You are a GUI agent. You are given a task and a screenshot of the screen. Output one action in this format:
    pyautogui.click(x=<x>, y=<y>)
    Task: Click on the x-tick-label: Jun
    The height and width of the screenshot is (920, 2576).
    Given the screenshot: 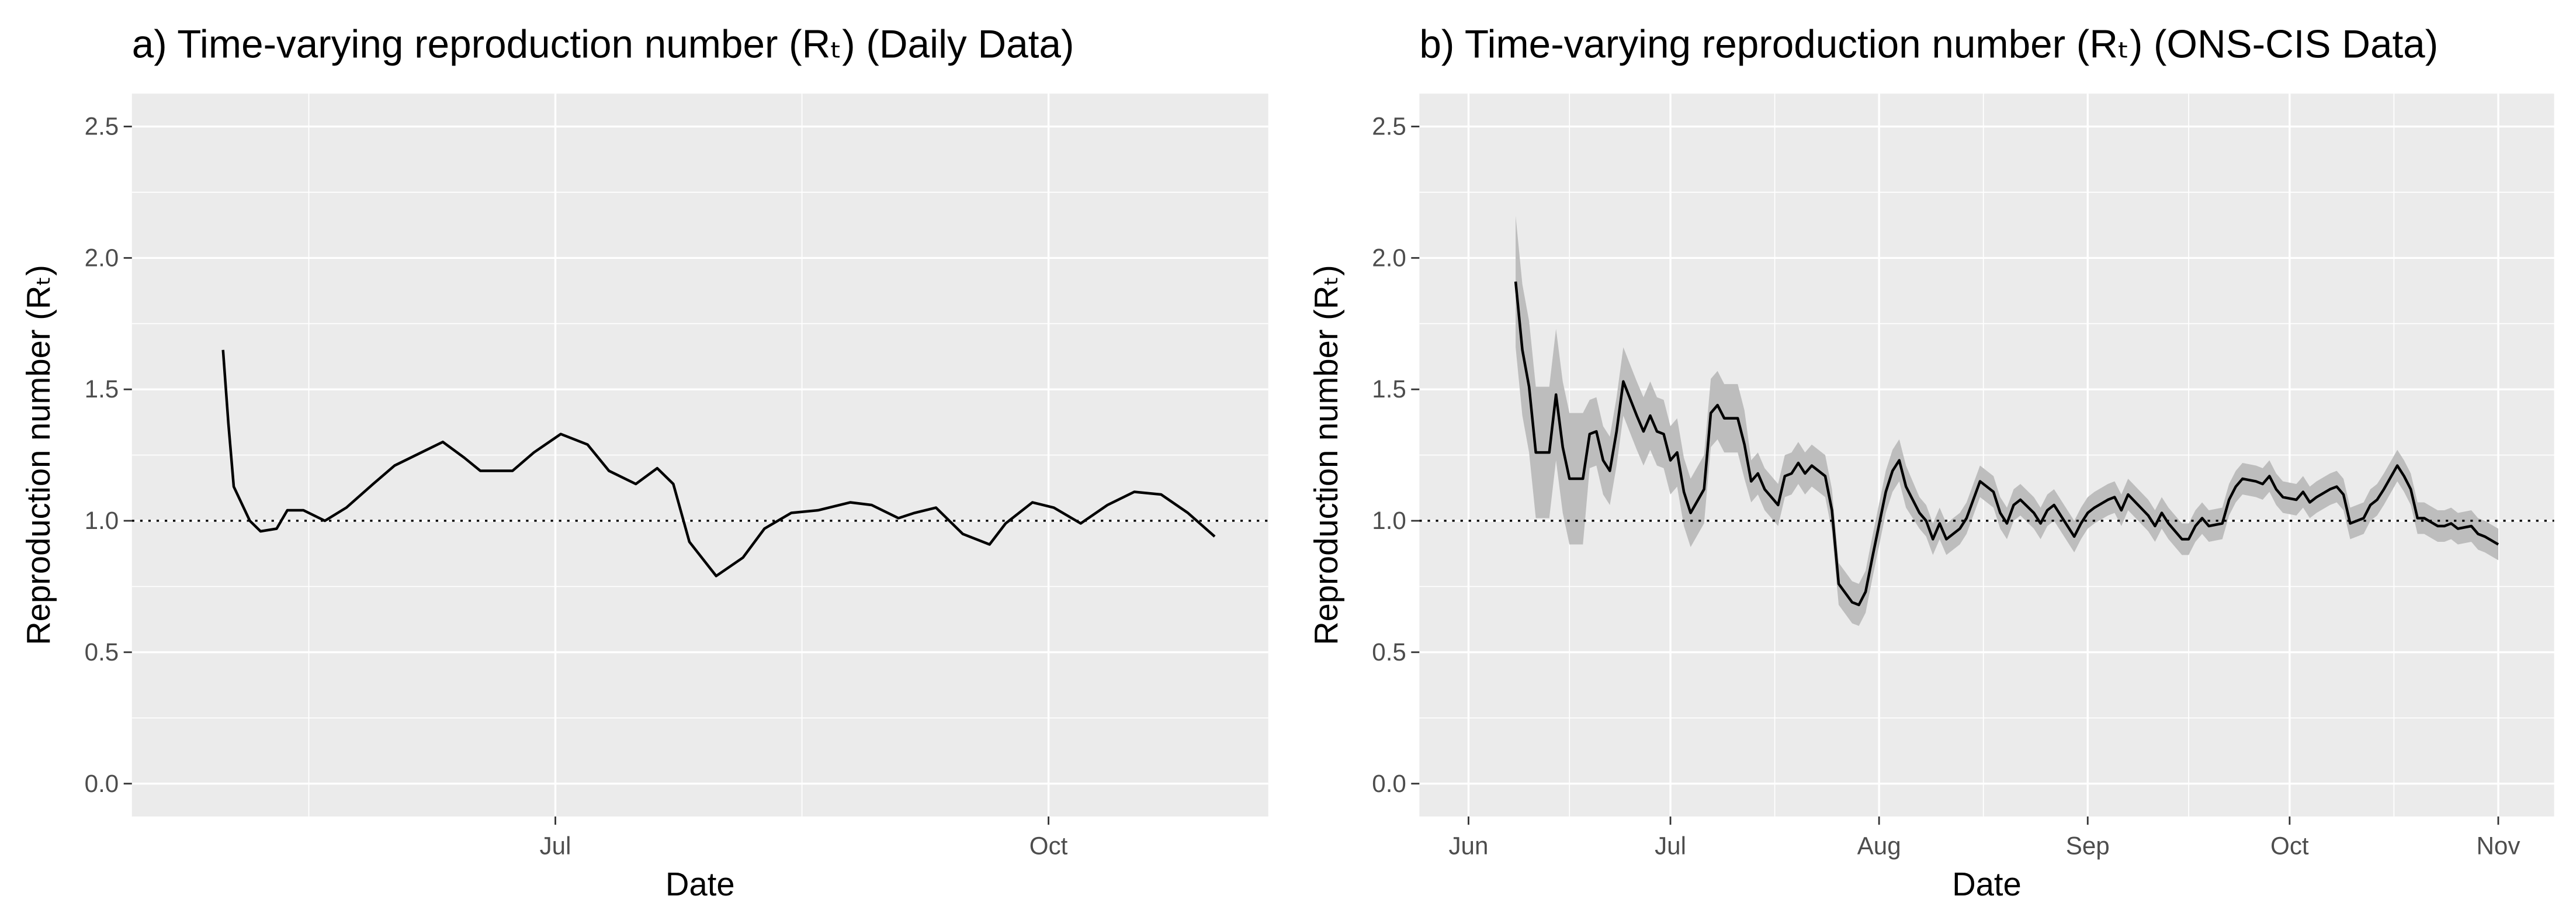 What is the action you would take?
    pyautogui.click(x=1468, y=846)
    